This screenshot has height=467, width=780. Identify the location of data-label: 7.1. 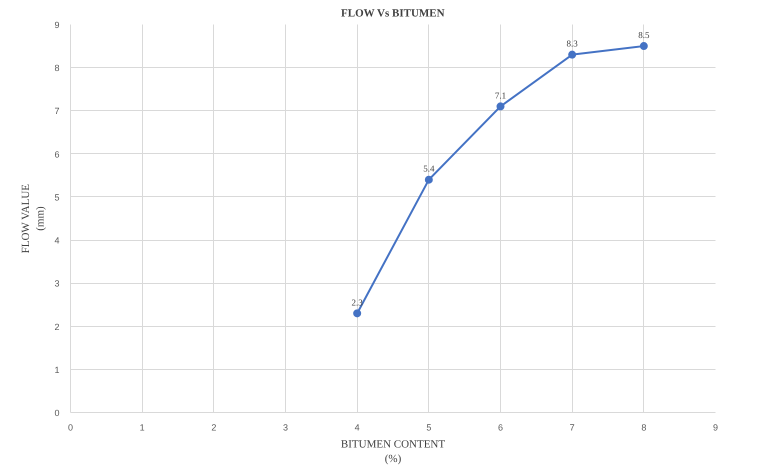
(500, 95).